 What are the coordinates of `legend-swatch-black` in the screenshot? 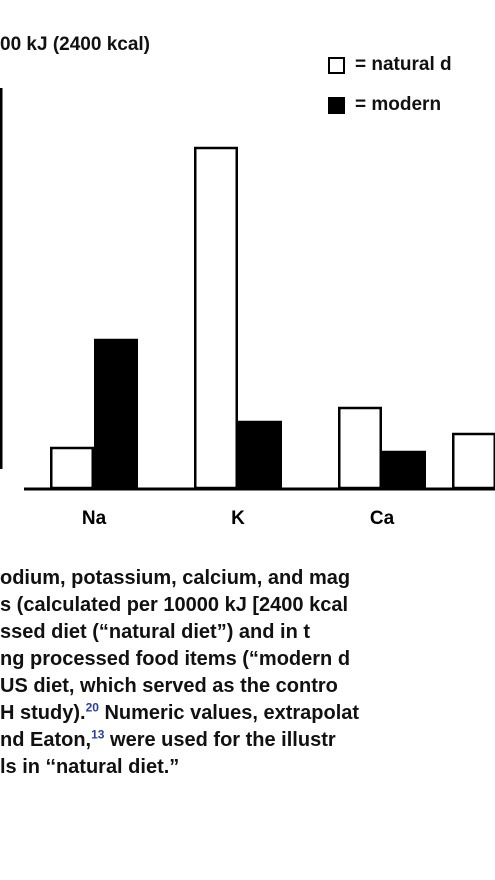 It's located at (336, 105).